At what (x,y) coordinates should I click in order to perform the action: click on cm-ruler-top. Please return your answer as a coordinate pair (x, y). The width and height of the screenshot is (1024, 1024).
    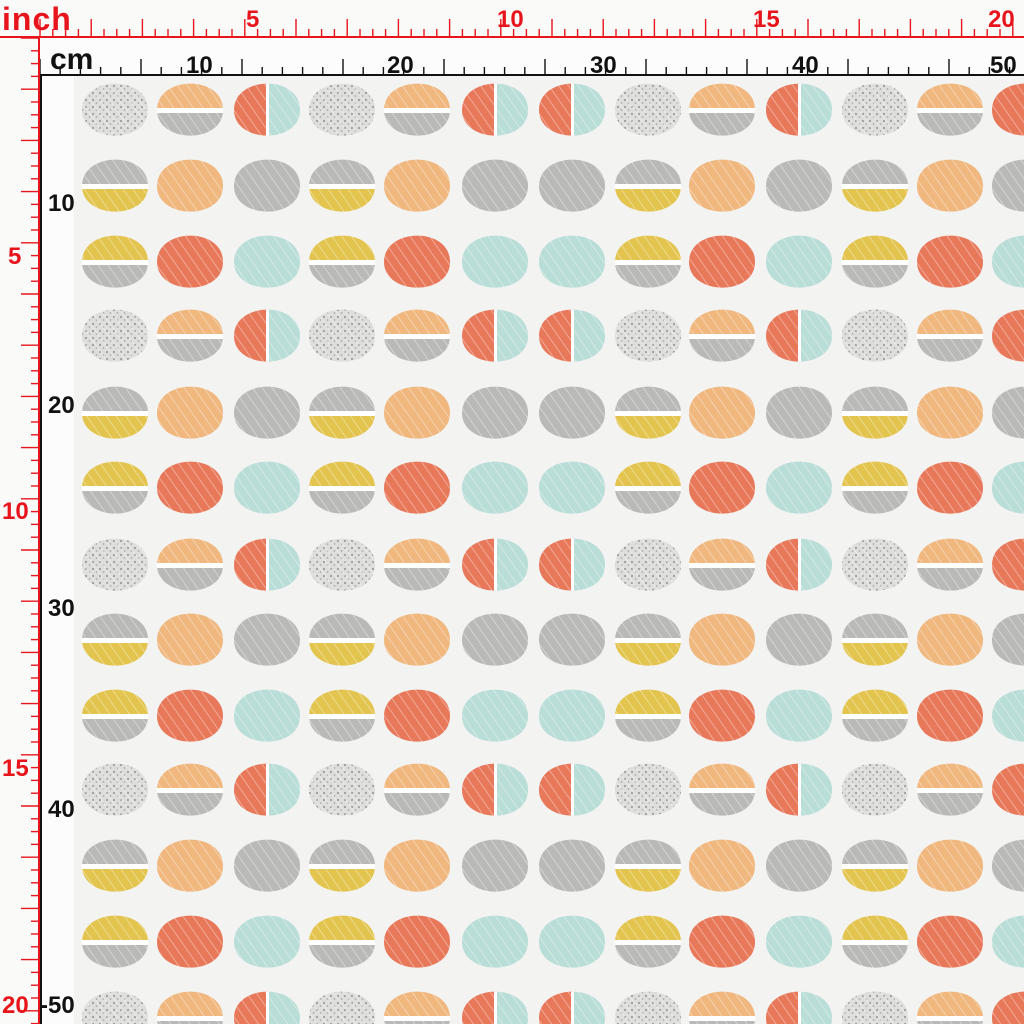
    Looking at the image, I should click on (532, 57).